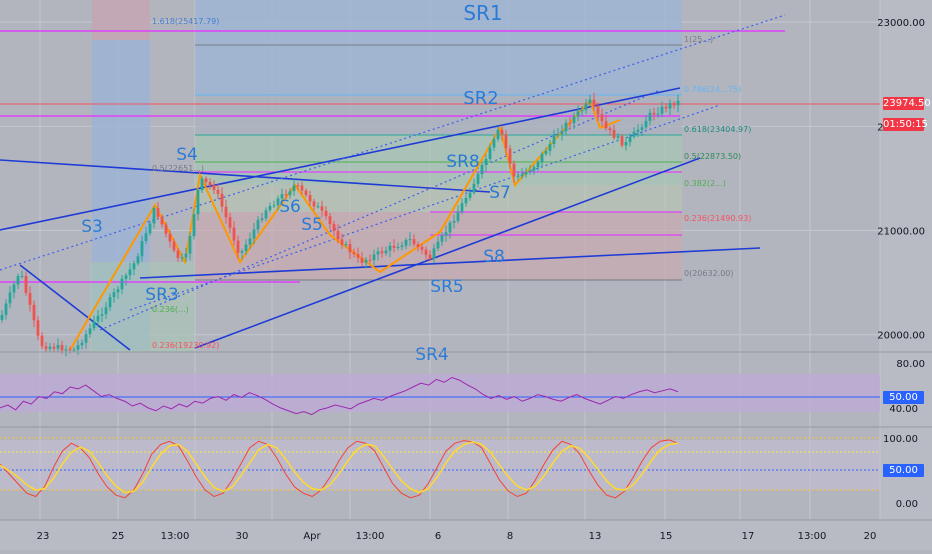 This screenshot has height=554, width=932. What do you see at coordinates (438, 198) in the screenshot?
I see `light-green-zone` at bounding box center [438, 198].